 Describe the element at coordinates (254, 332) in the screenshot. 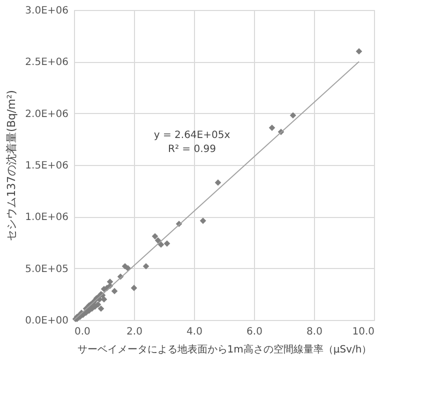

I see `x-tick-label: 6.0` at that location.